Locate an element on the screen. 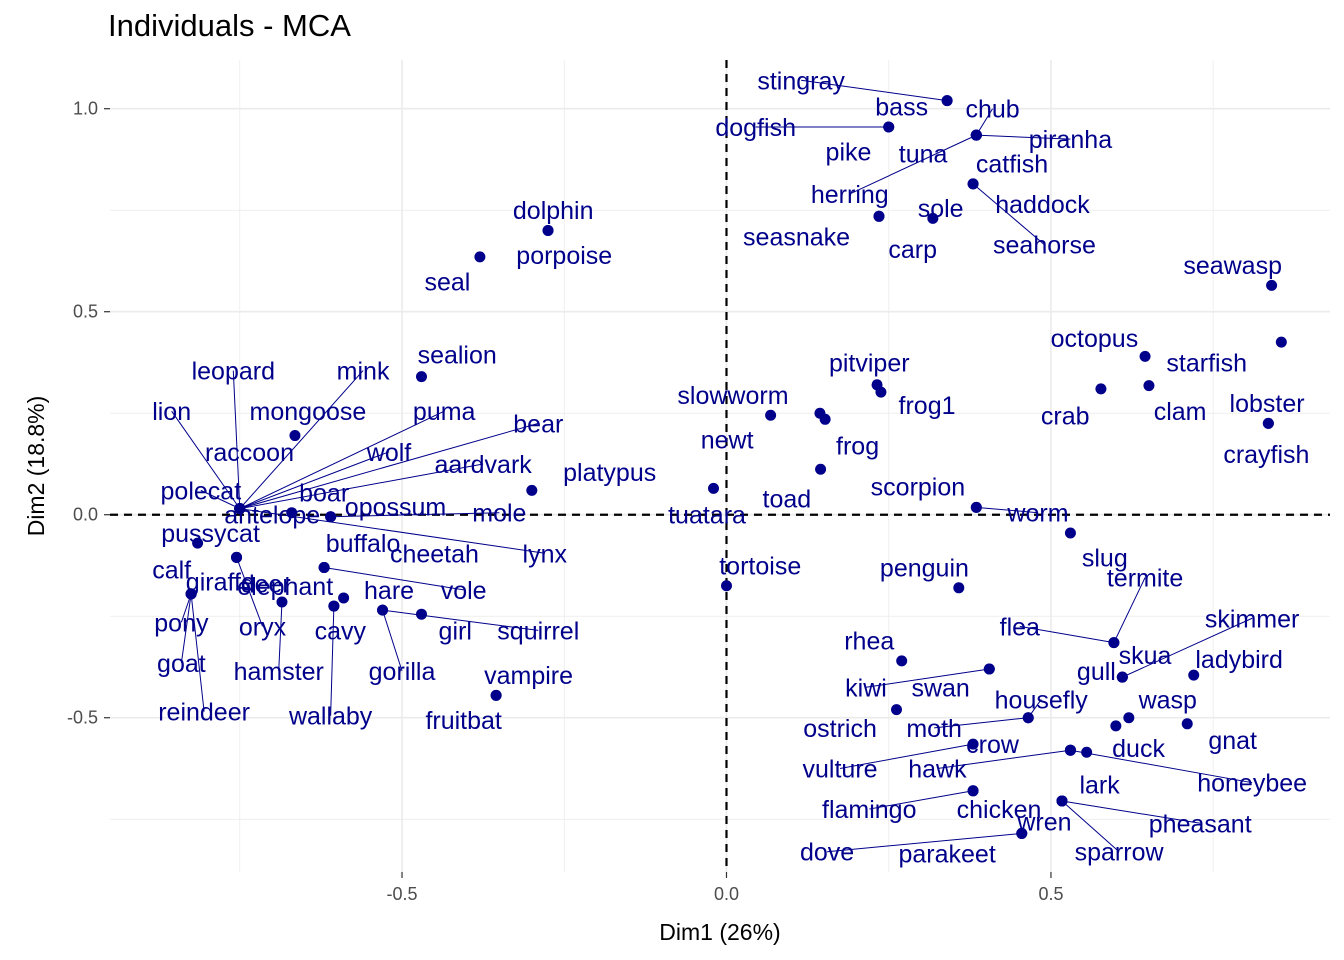  point-swan is located at coordinates (989, 669).